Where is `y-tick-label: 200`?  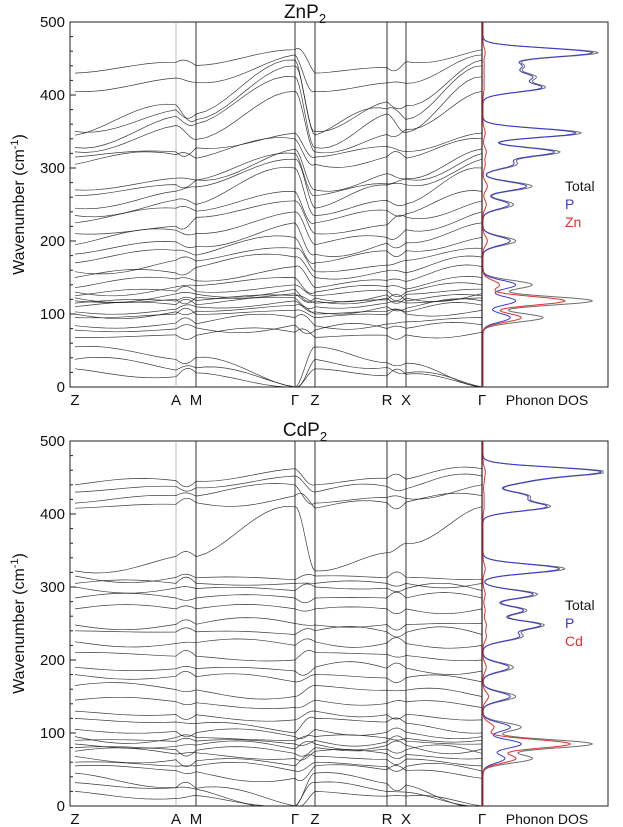 y-tick-label: 200 is located at coordinates (52, 241).